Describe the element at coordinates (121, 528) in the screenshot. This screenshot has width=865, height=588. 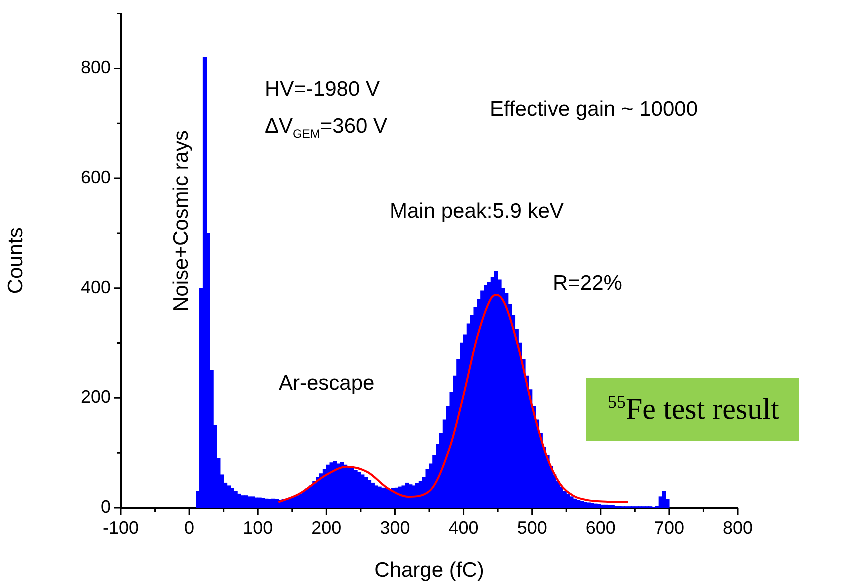
I see `x-tick-label: -100` at that location.